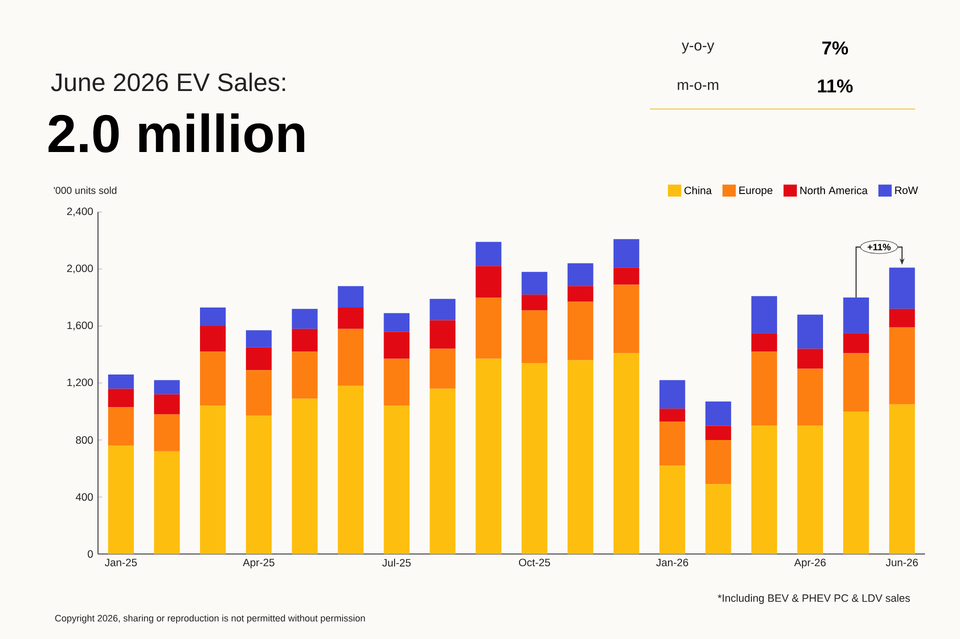  What do you see at coordinates (80, 212) in the screenshot?
I see `y-tick-label: 2,400` at bounding box center [80, 212].